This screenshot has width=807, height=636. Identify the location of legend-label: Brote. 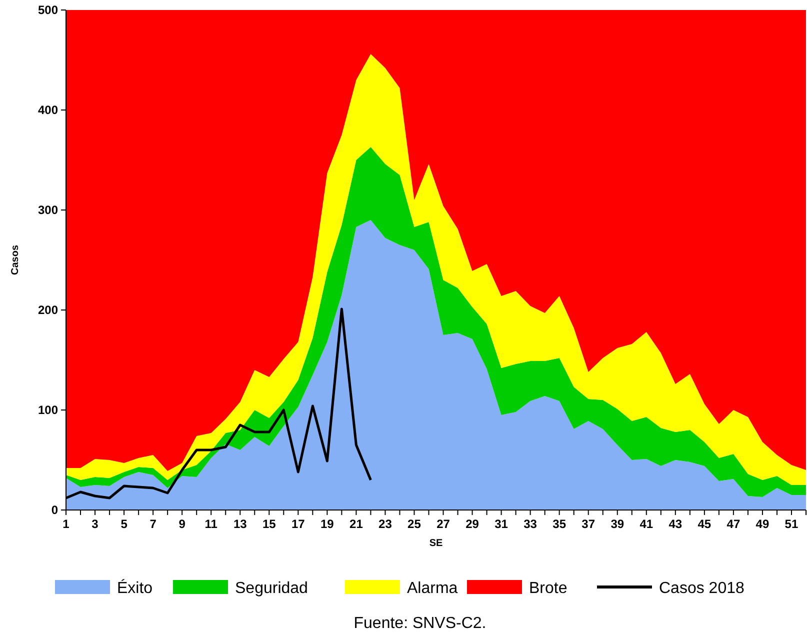
(548, 588).